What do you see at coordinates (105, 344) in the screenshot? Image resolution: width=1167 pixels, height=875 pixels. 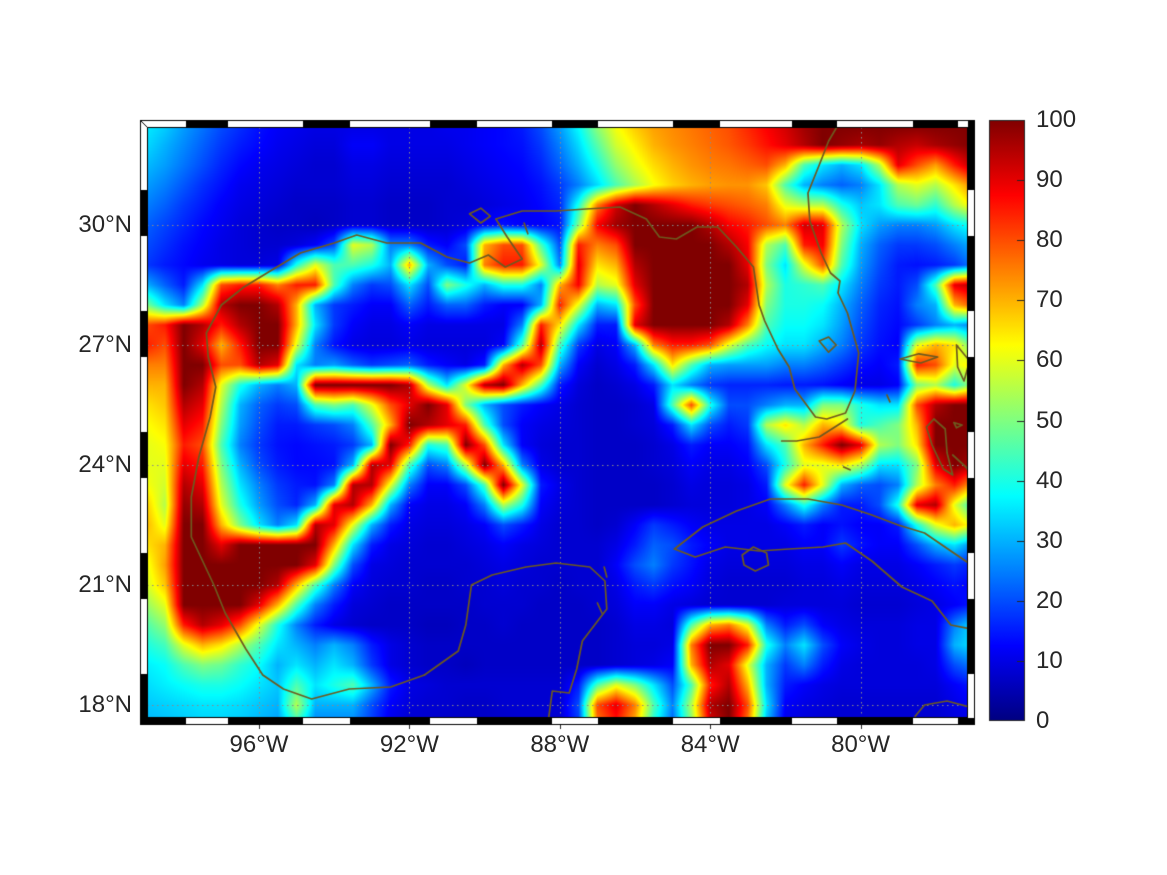 I see `lat-tick-label: 27°N` at bounding box center [105, 344].